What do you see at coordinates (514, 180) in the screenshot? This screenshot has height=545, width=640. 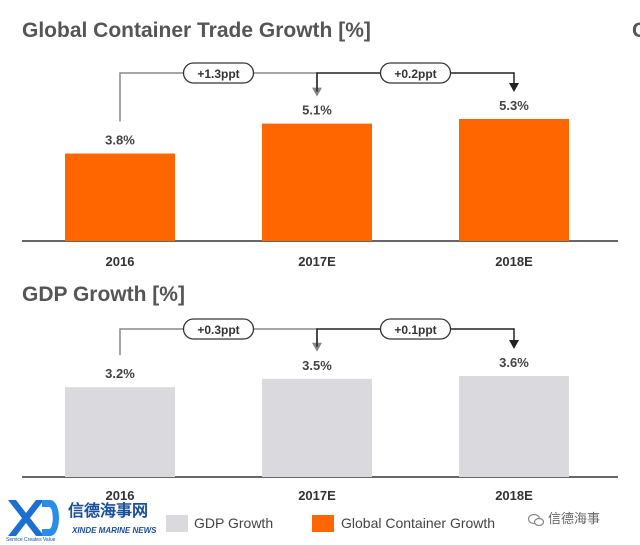 I see `container-bar-2018E` at bounding box center [514, 180].